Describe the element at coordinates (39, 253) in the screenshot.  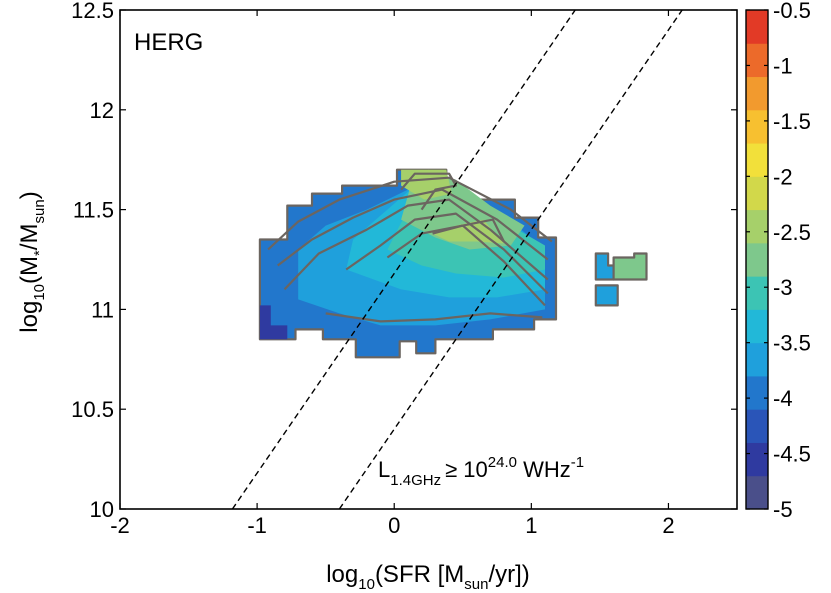
I see `ylabel-sub2: *` at that location.